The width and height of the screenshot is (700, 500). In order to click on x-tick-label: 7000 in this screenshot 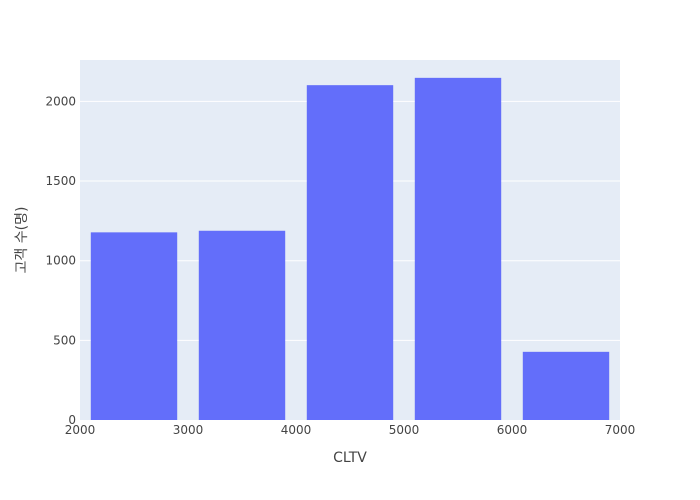, I will do `click(620, 430)`.